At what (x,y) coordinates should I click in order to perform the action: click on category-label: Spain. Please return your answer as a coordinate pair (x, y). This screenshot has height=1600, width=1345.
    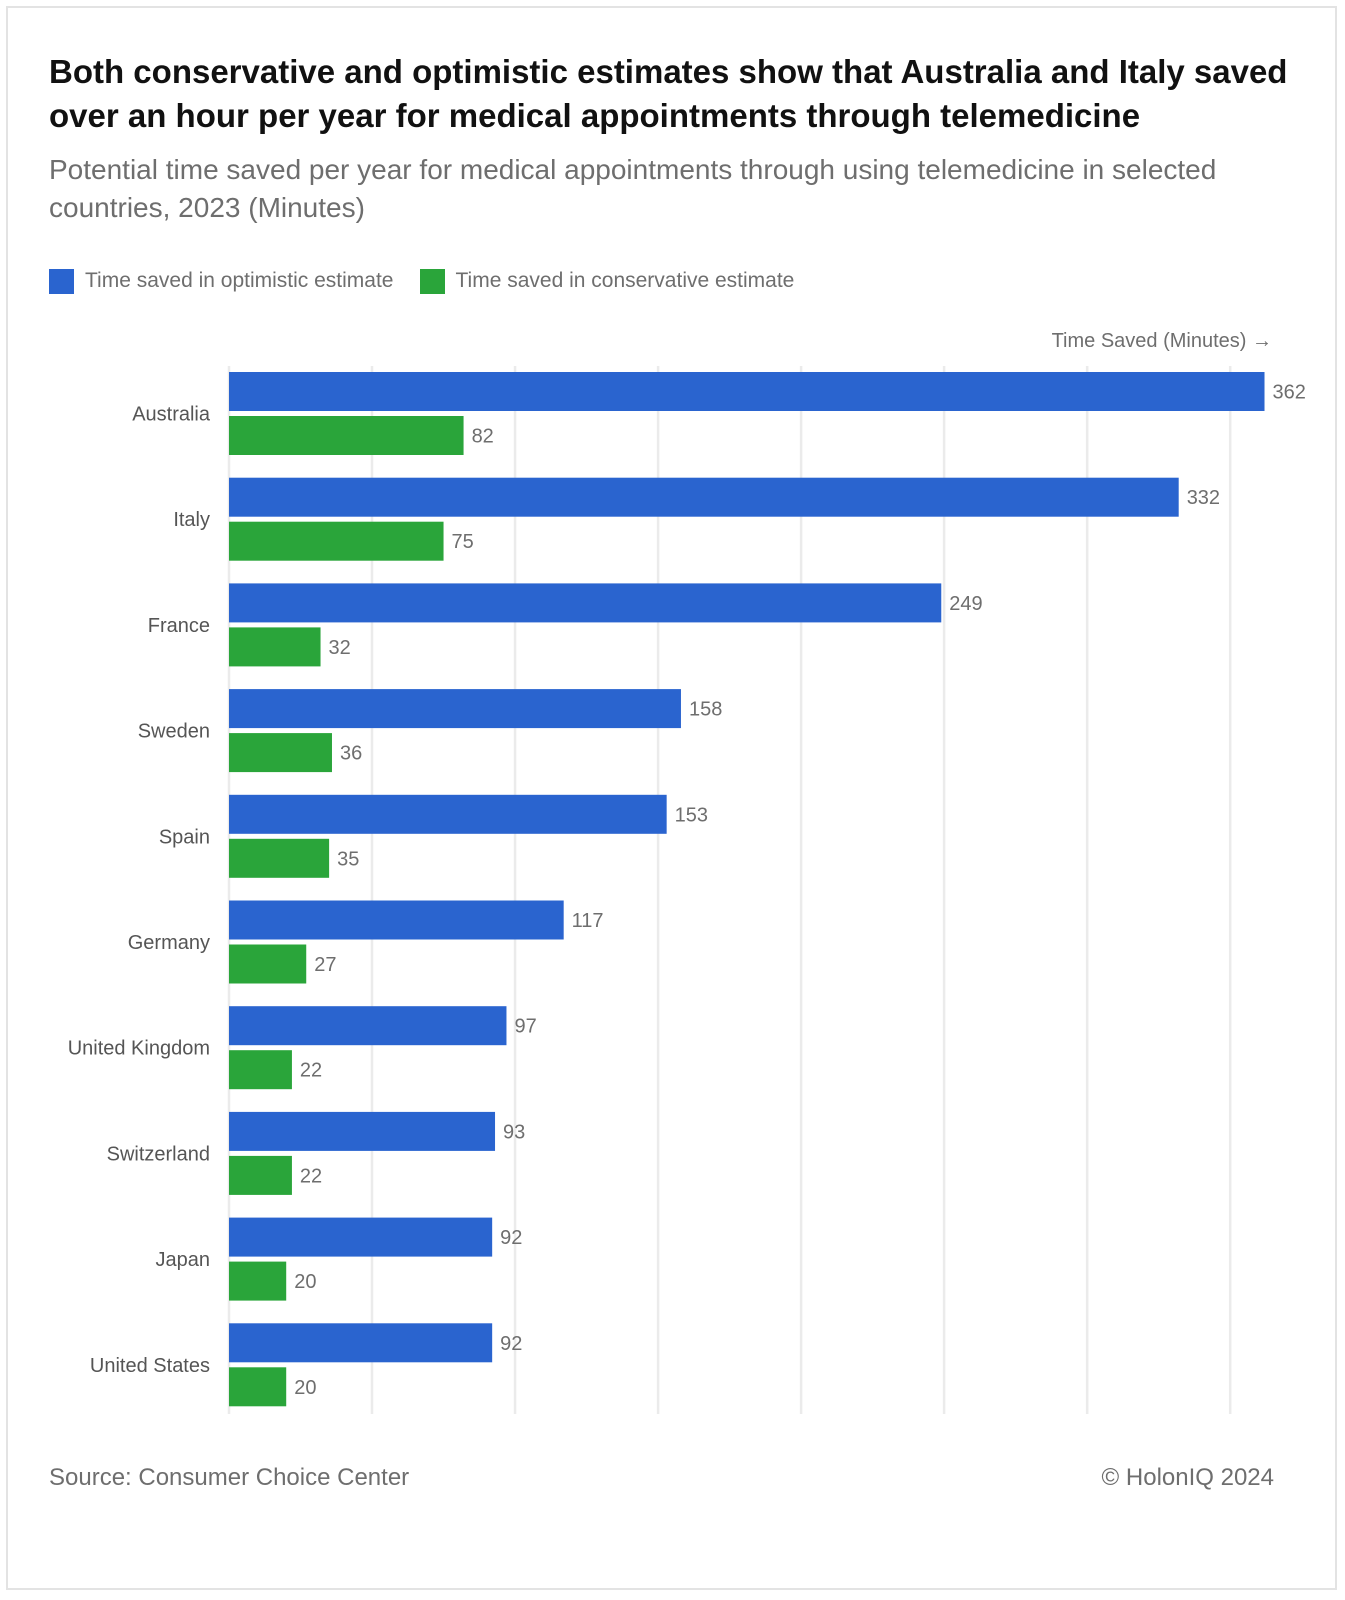
    Looking at the image, I should click on (184, 837).